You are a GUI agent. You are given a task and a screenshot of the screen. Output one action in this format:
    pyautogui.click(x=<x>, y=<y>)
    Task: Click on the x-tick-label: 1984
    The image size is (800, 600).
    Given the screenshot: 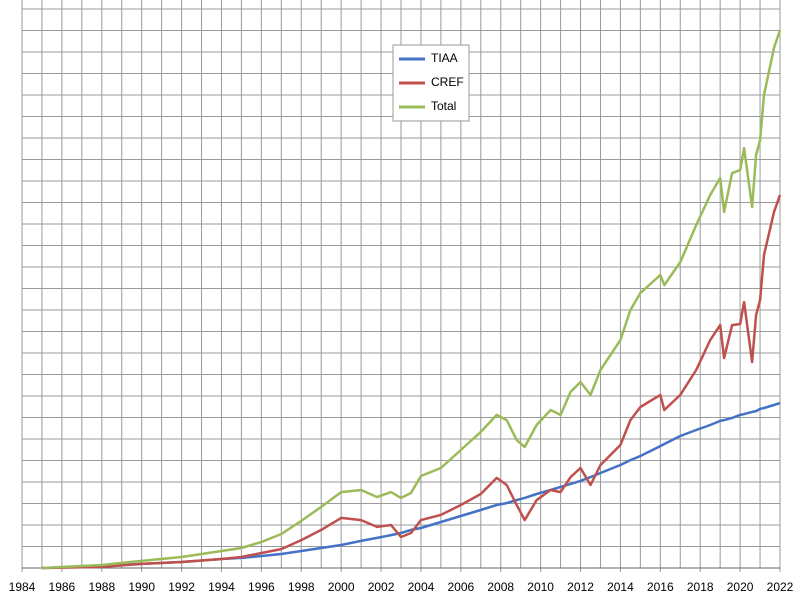 What is the action you would take?
    pyautogui.click(x=22, y=587)
    